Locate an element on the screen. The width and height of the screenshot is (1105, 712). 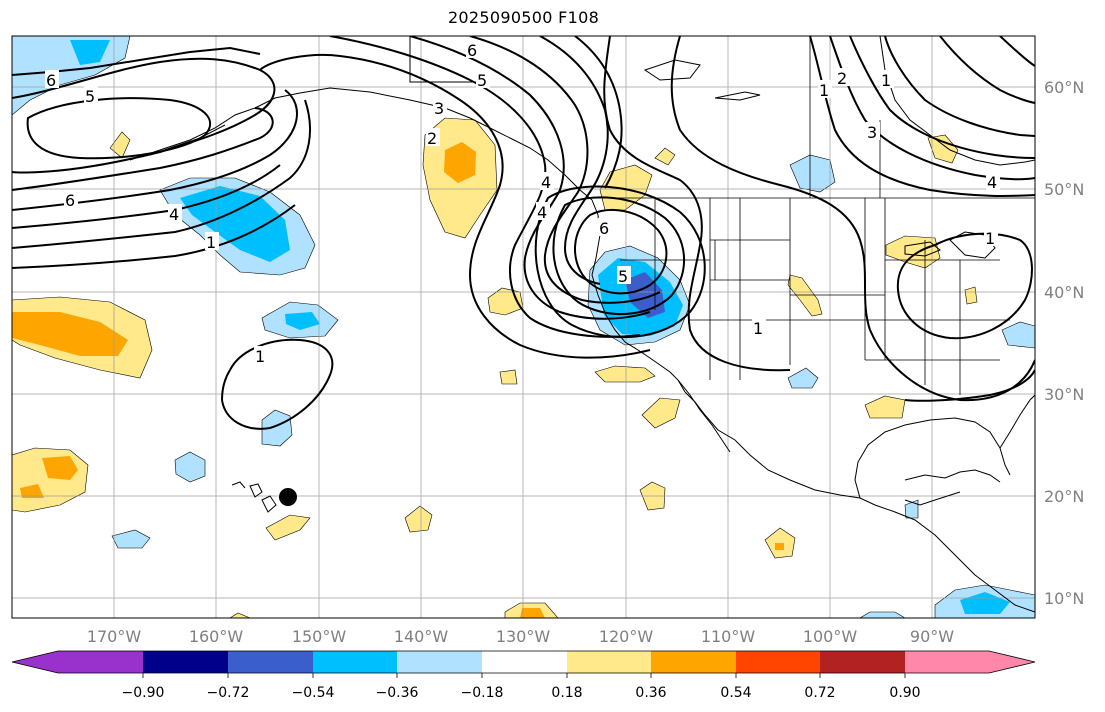
colorbar-tick: −0.18 is located at coordinates (482, 693).